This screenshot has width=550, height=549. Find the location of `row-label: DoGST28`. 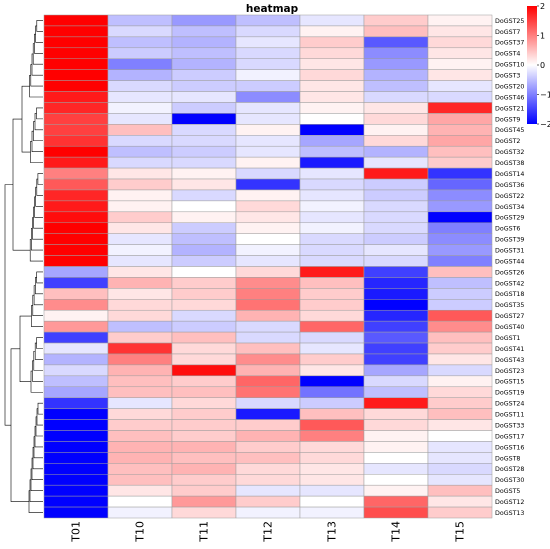

row-label: DoGST28 is located at coordinates (509, 469).